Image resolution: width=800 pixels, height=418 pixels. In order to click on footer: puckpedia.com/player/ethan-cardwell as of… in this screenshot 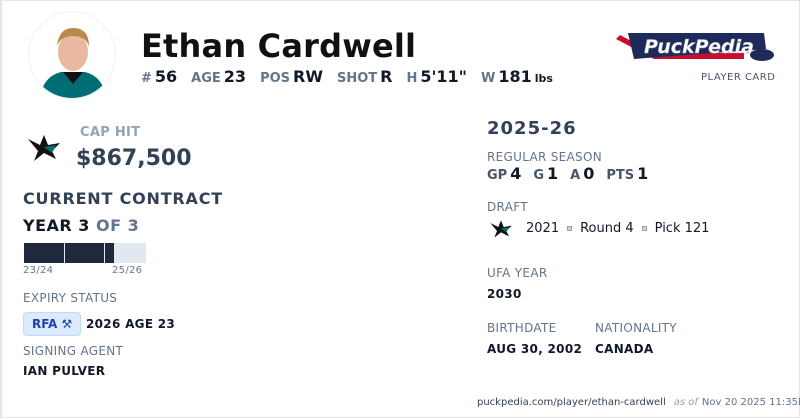, I will do `click(638, 402)`.